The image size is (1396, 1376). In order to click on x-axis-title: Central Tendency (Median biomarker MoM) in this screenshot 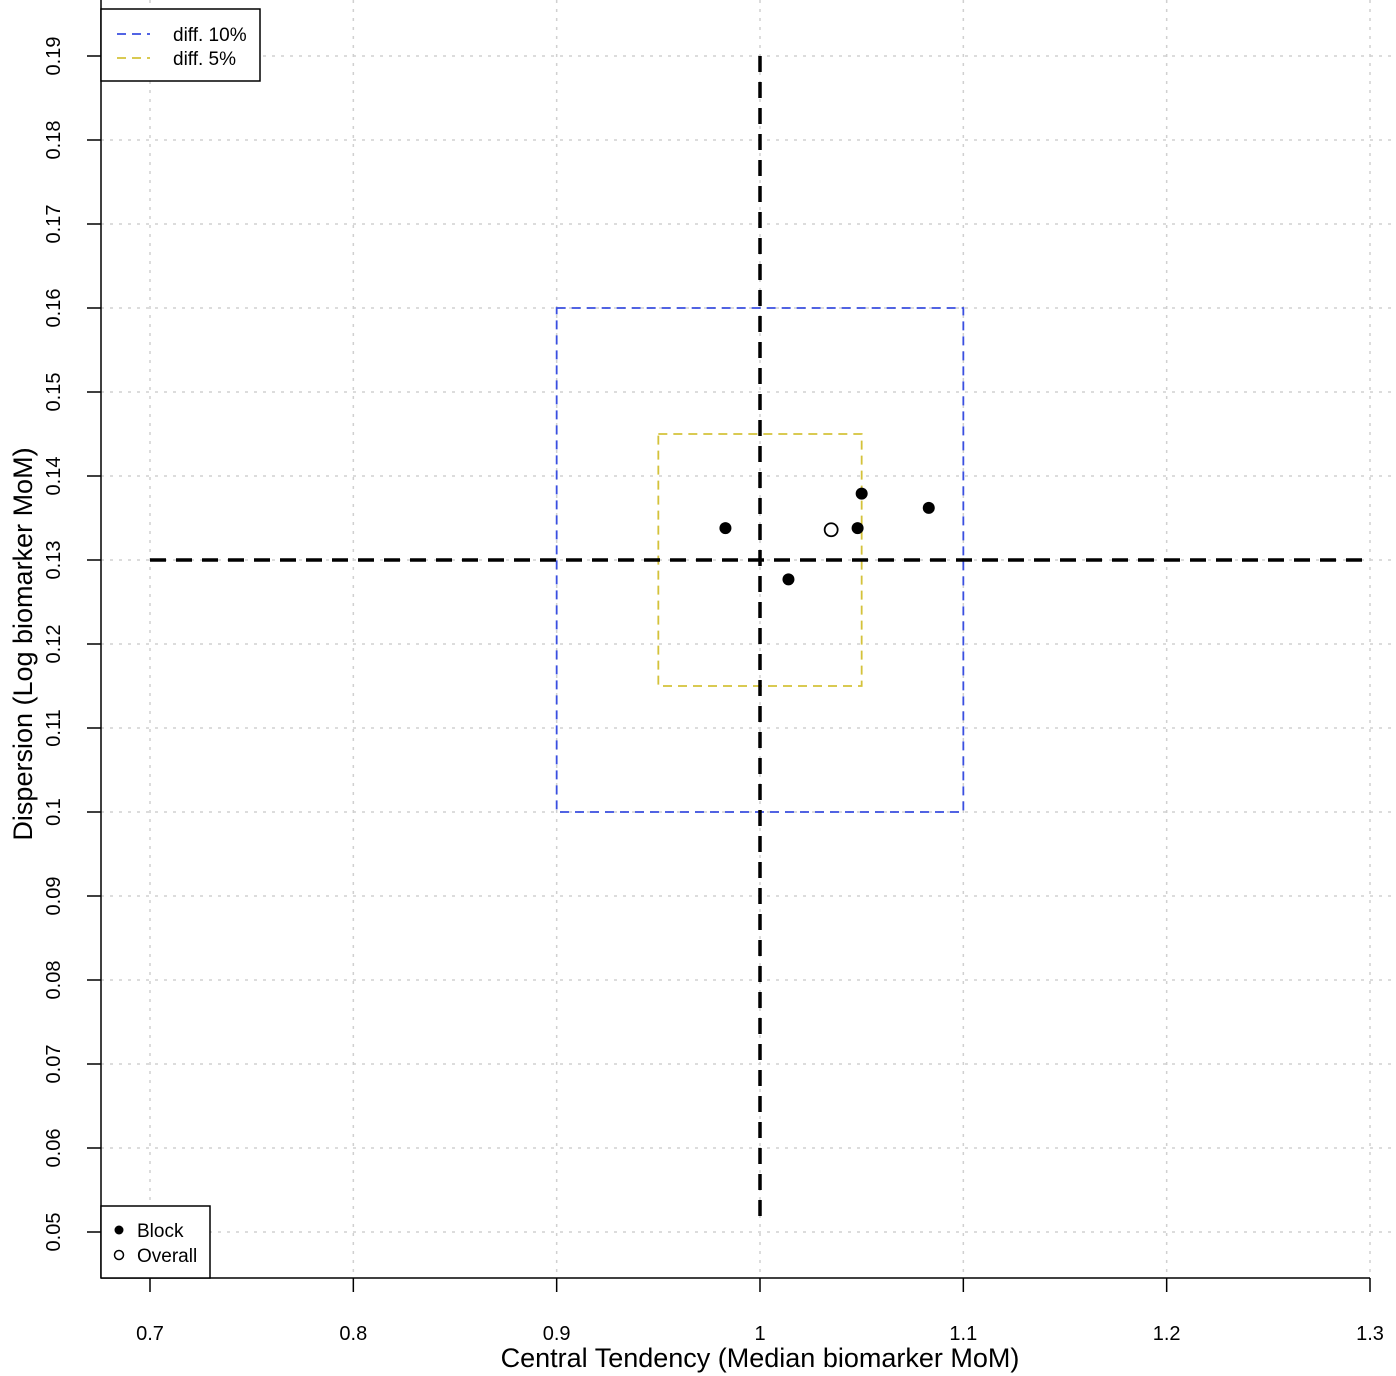, I will do `click(760, 1358)`.